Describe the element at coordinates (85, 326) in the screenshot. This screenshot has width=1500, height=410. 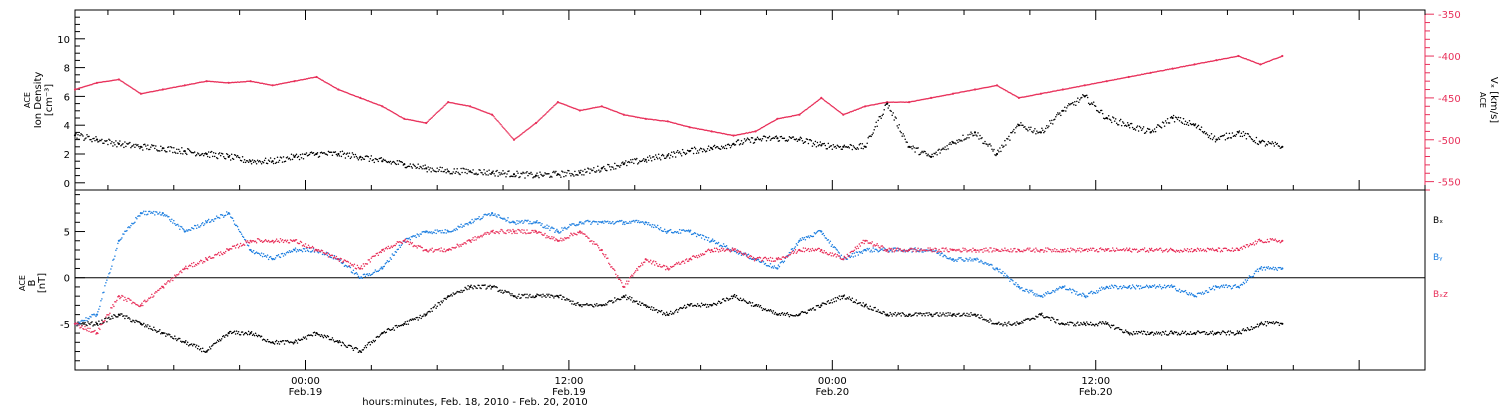
I see `b-component-2-point` at that location.